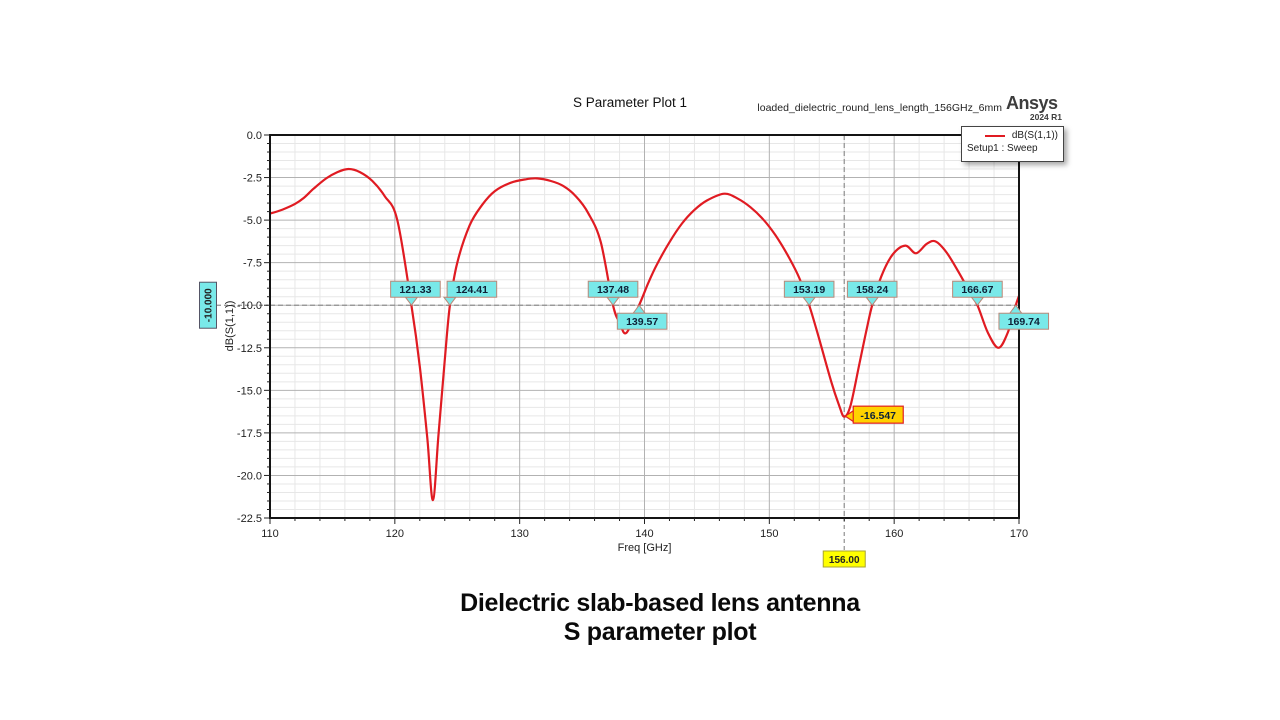 This screenshot has height=720, width=1280. Describe the element at coordinates (769, 534) in the screenshot. I see `x-tick-label: 150` at that location.